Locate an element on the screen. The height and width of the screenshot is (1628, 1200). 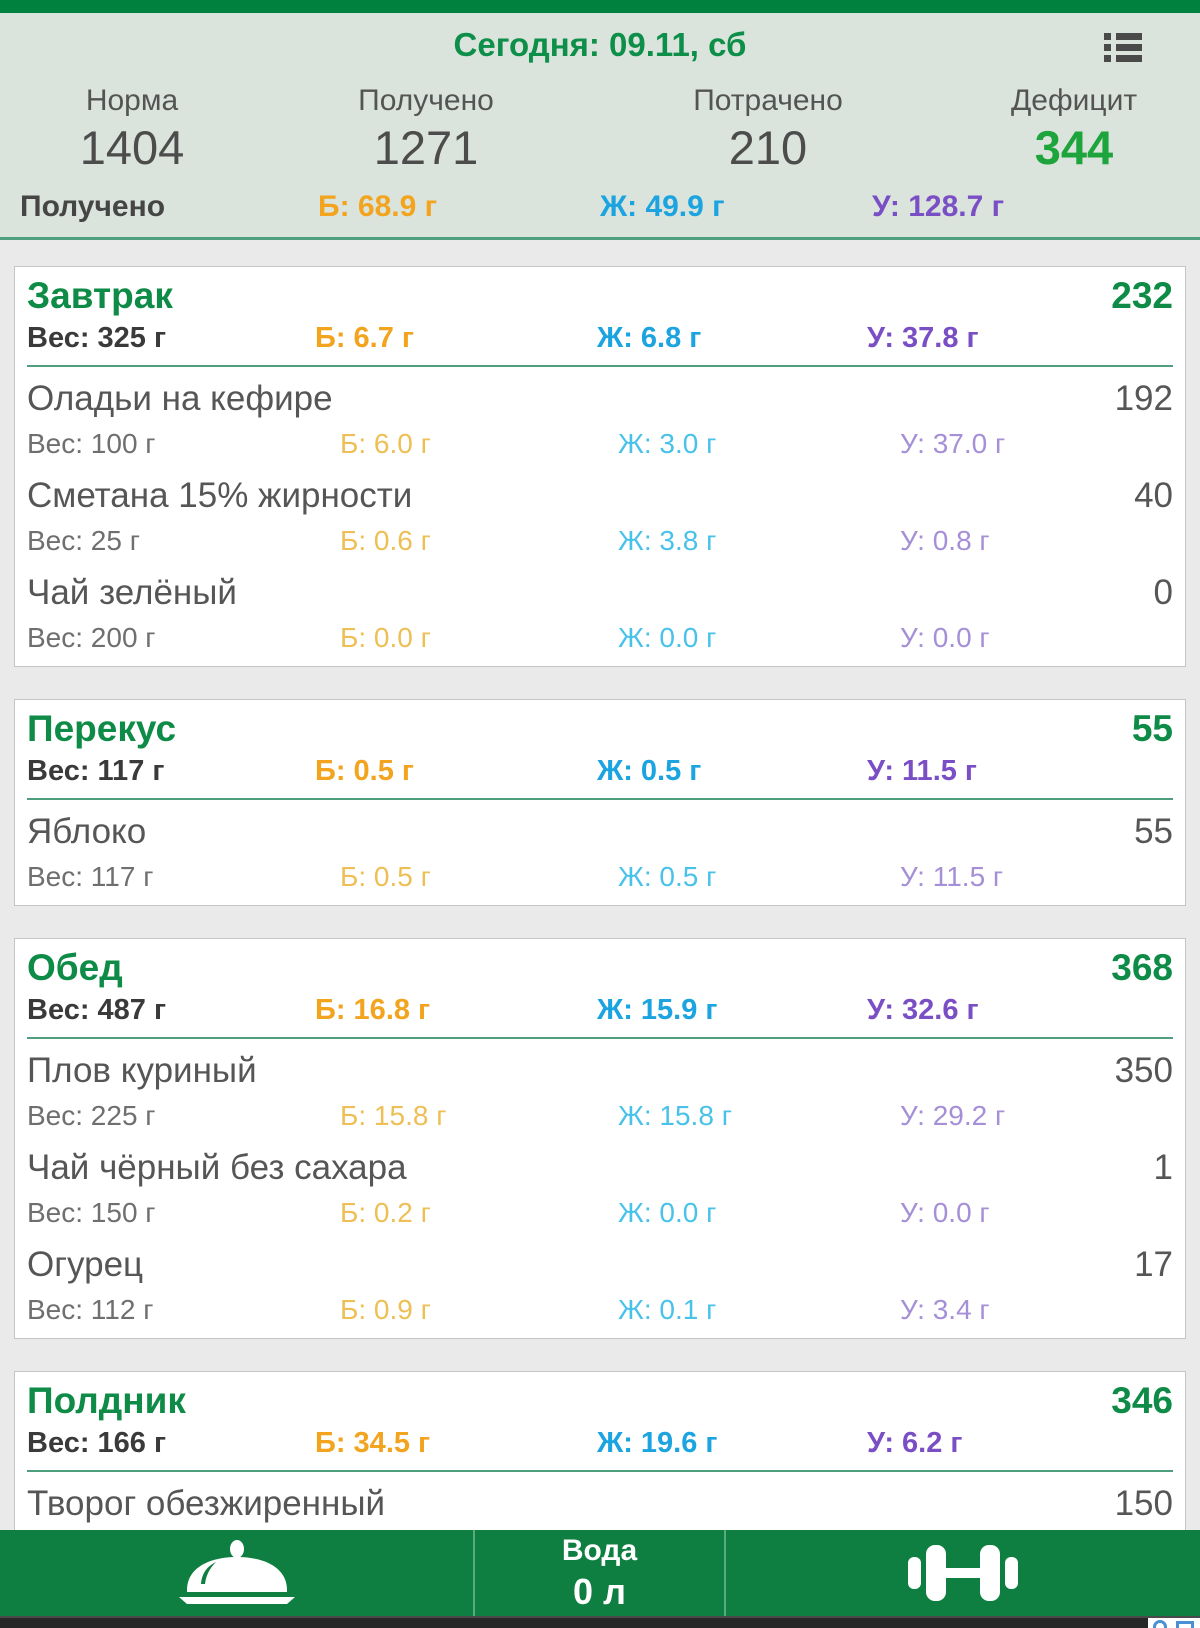
food-fat: Ж: 15.8 г is located at coordinates (675, 1115).